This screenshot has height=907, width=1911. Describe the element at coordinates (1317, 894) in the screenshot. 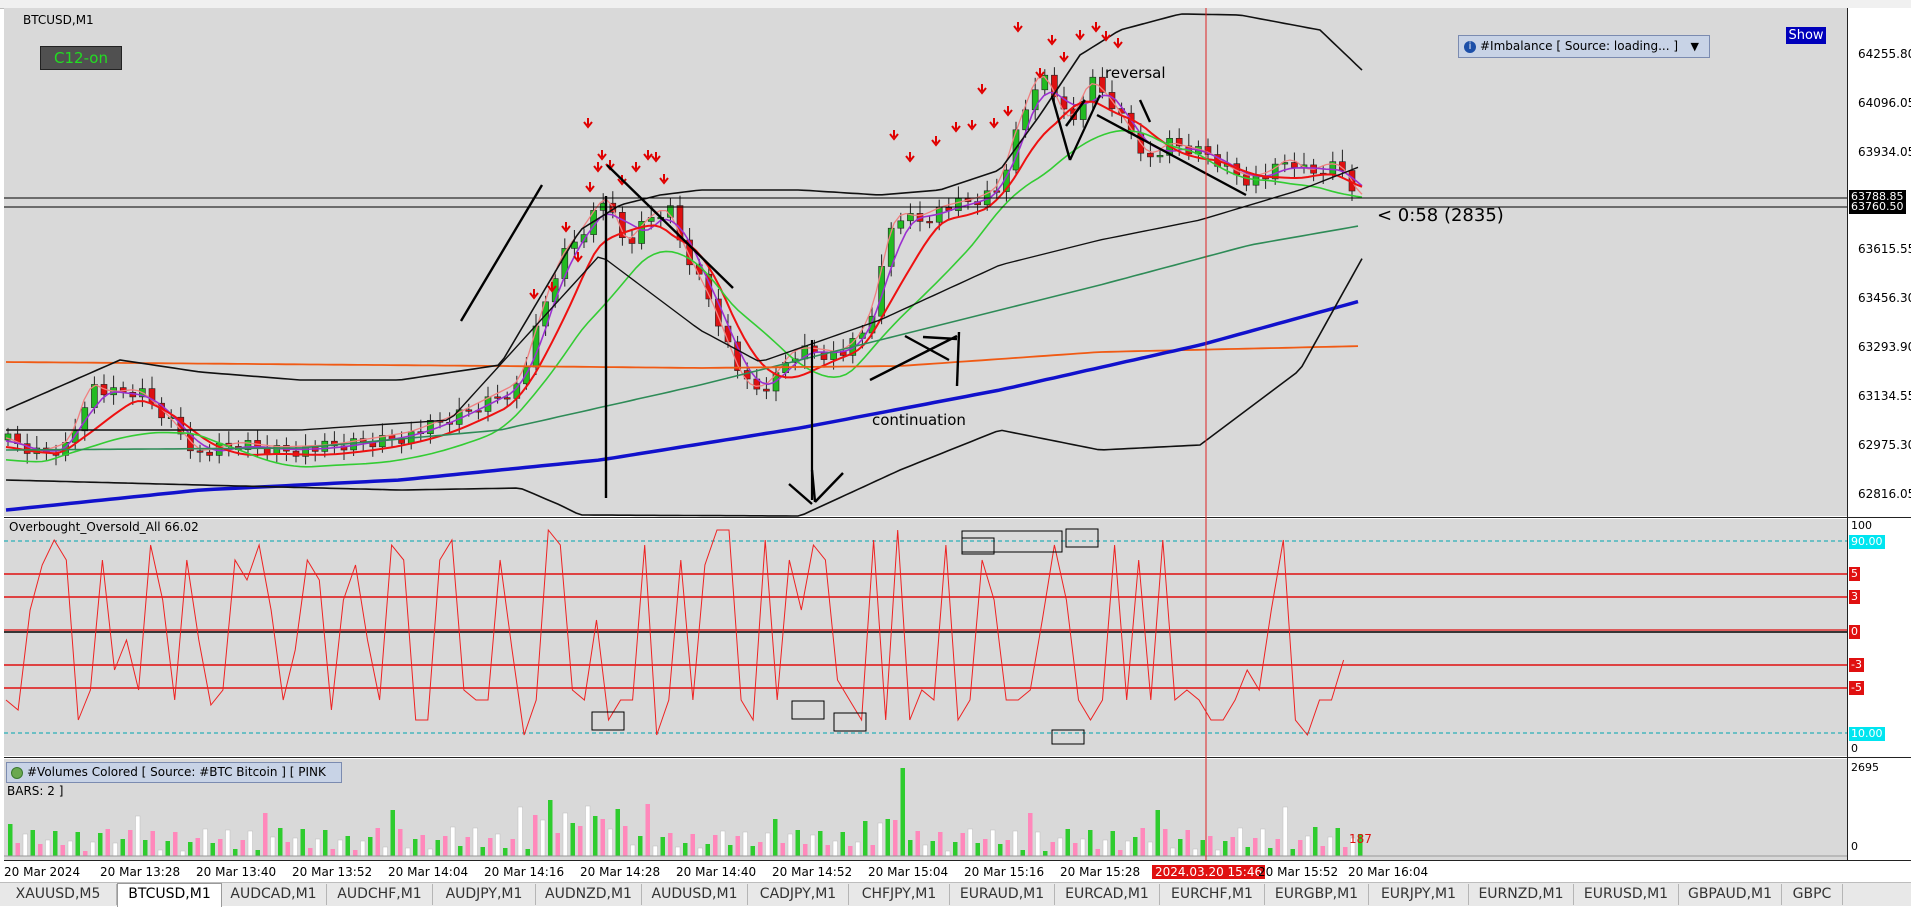

I see `tab-eurgbp-m1: EURGBP,M1` at that location.